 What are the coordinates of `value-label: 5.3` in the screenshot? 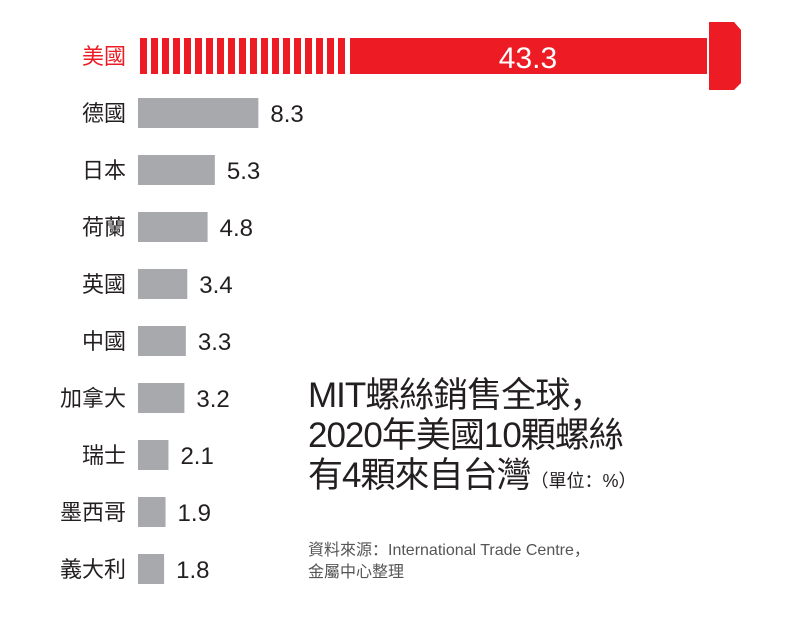 It's located at (243, 171).